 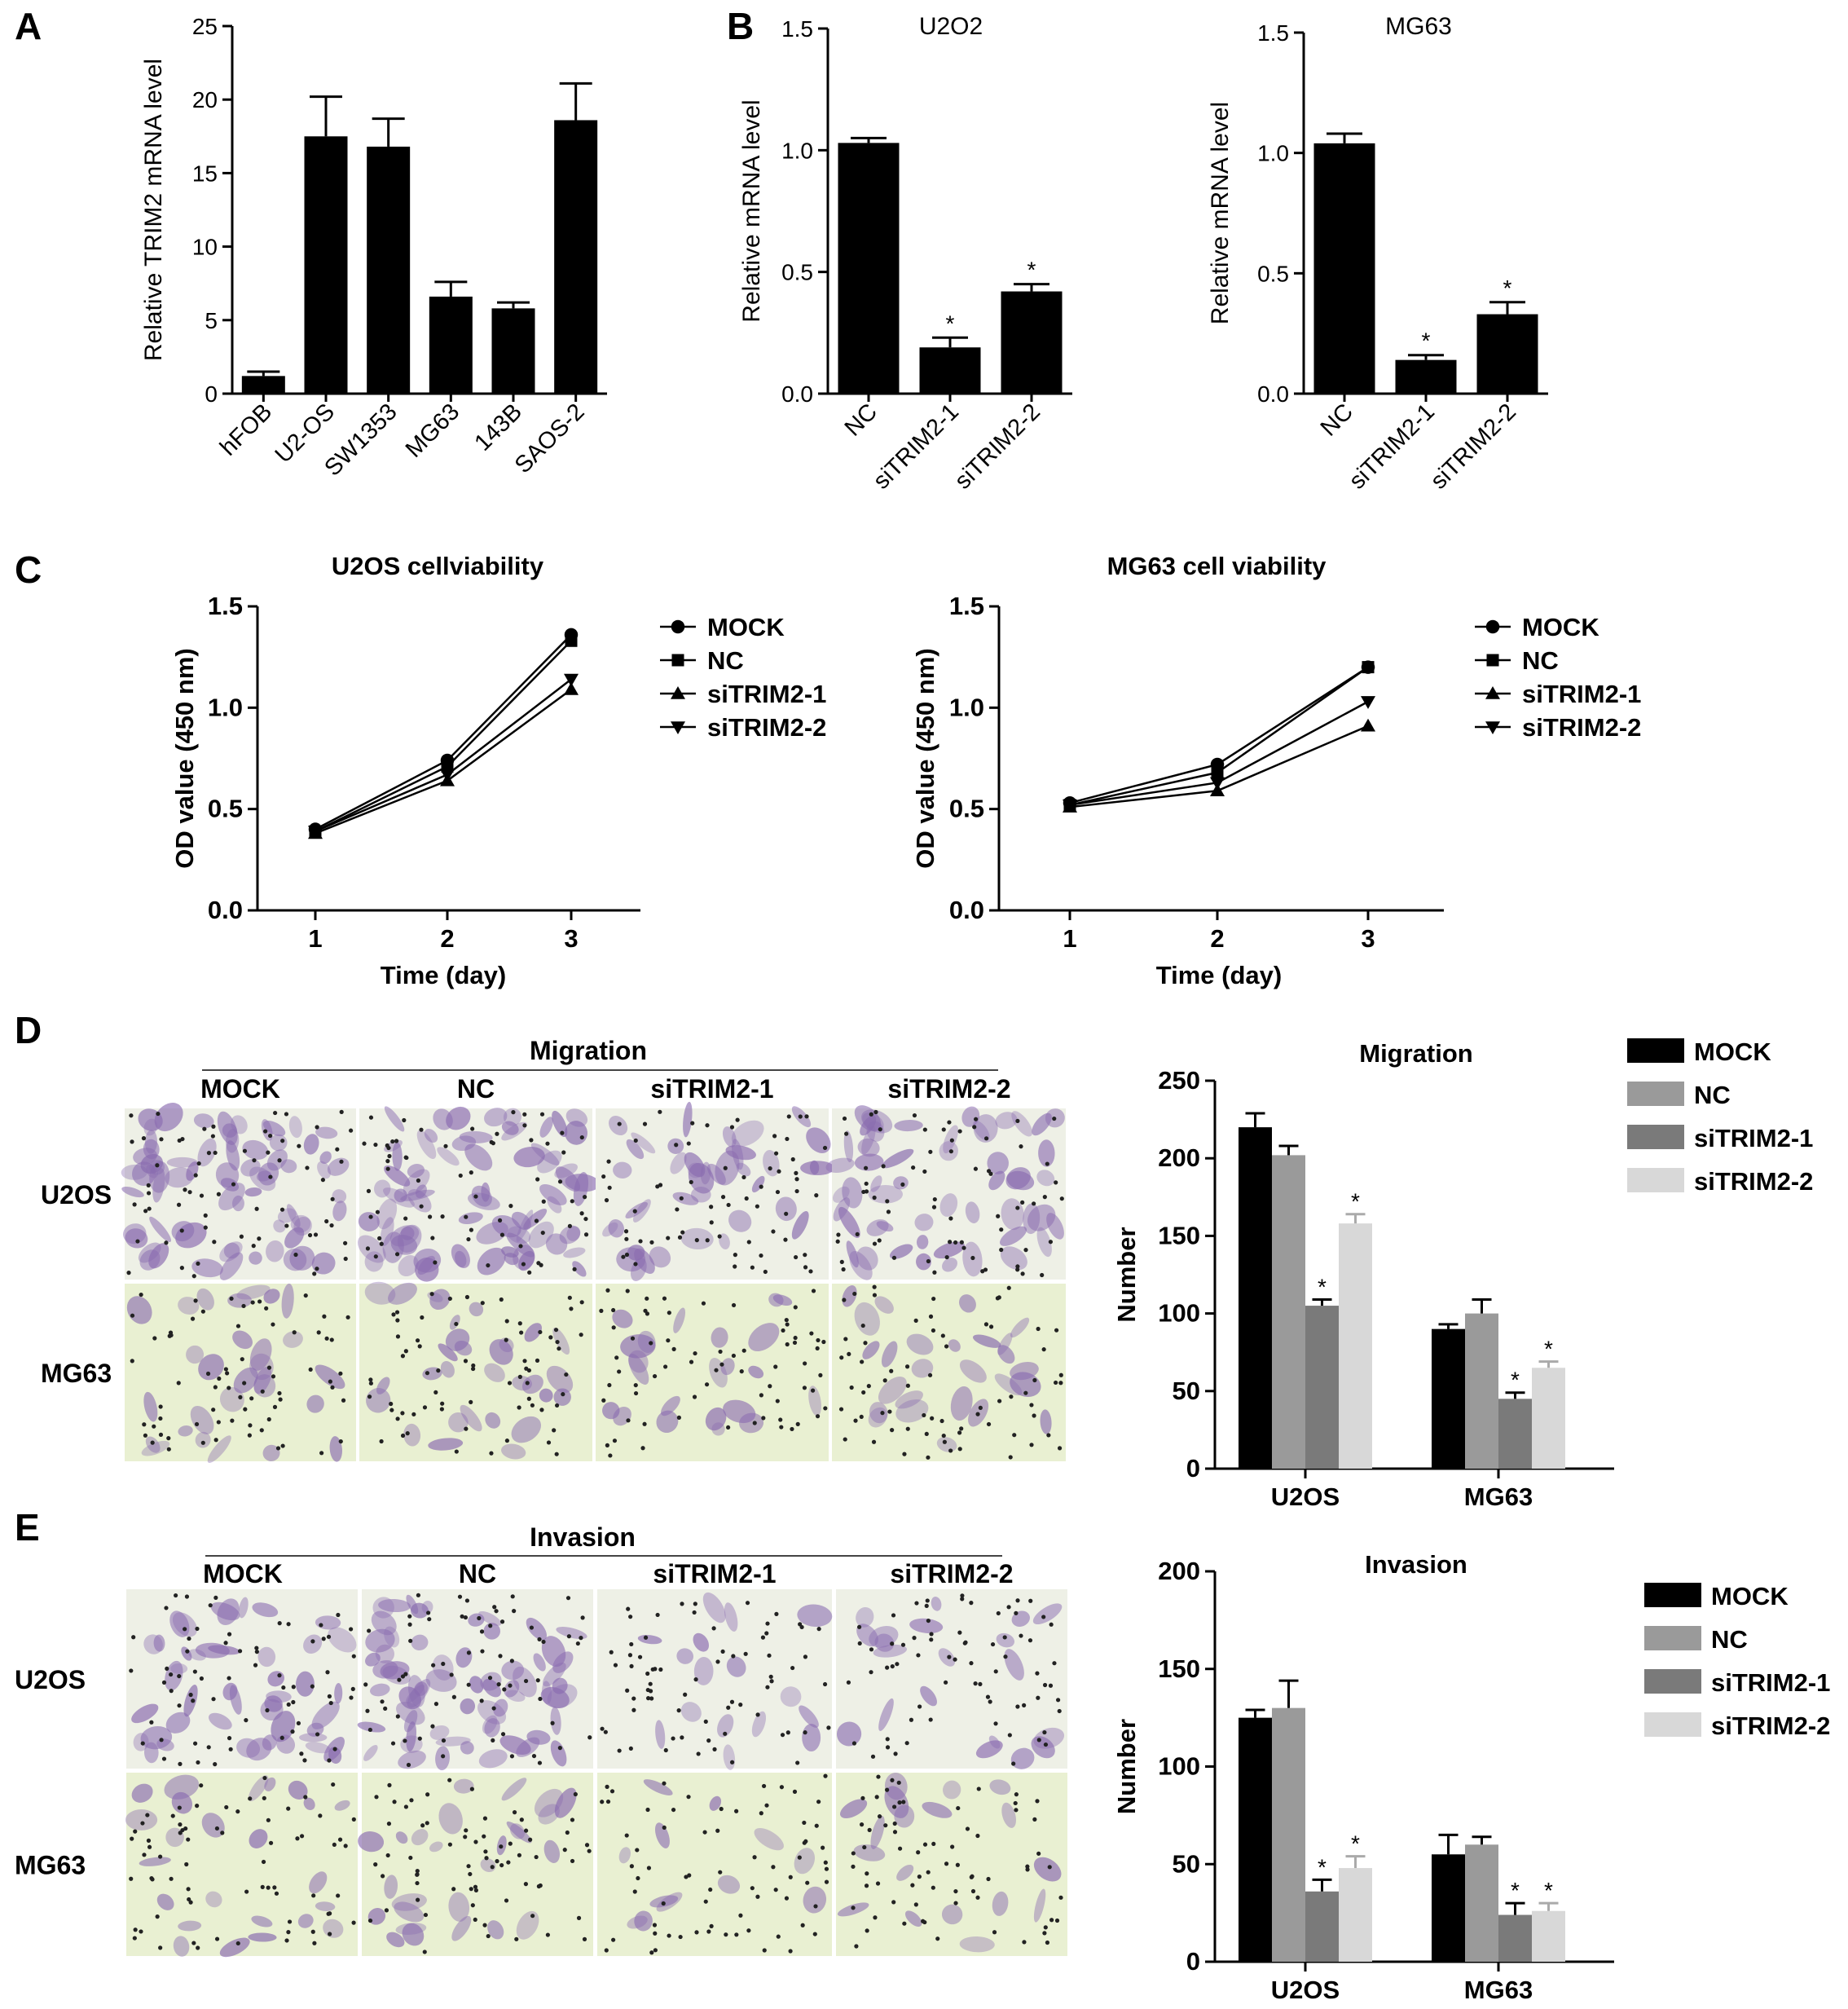 What do you see at coordinates (1031, 270) in the screenshot?
I see `significance-star: *` at bounding box center [1031, 270].